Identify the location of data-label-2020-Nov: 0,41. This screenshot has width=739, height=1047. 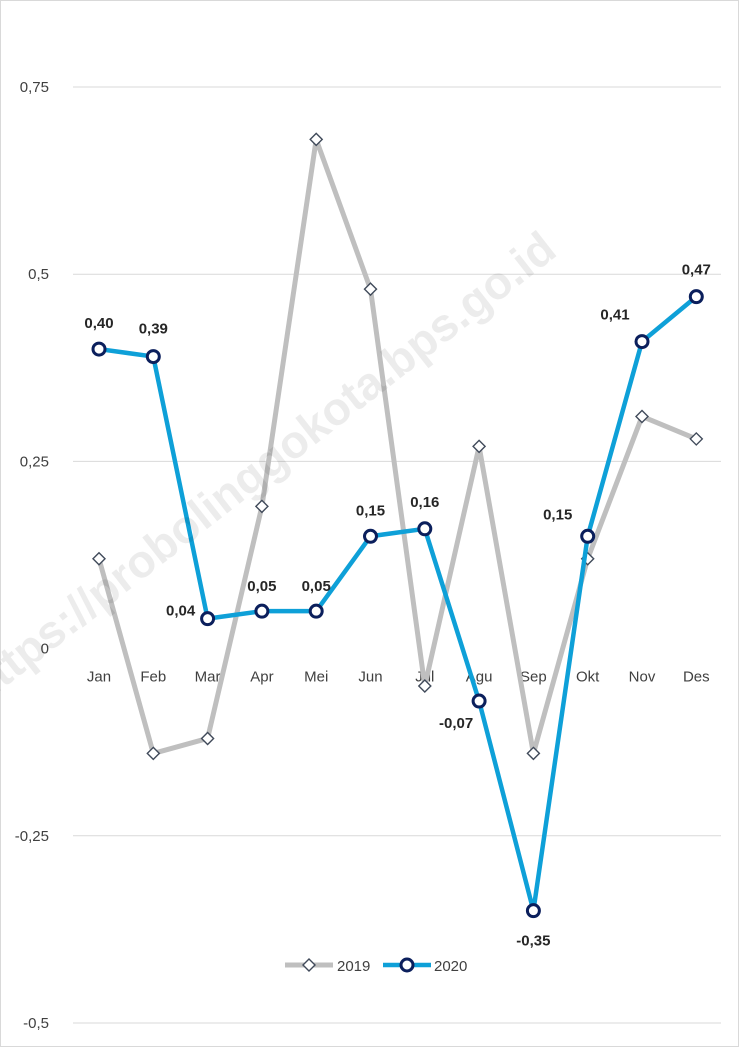
(614, 315).